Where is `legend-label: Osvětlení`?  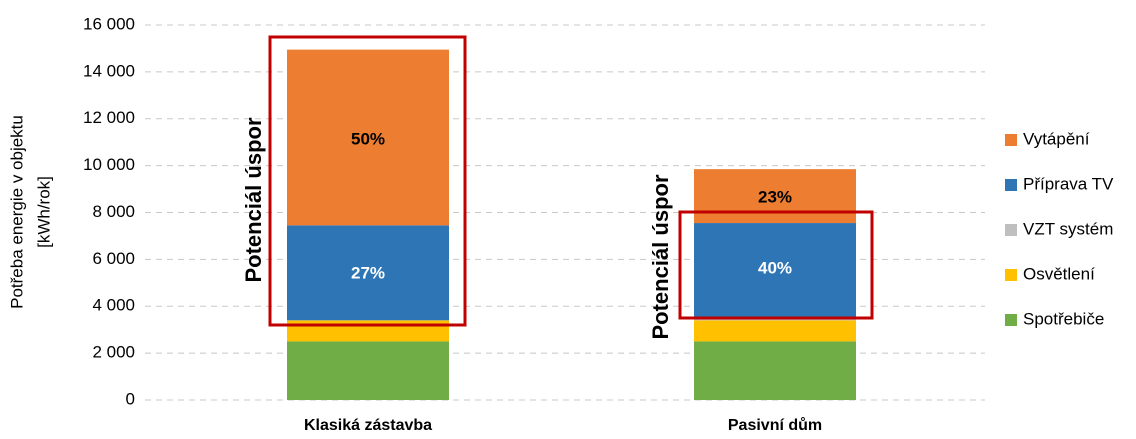 legend-label: Osvětlení is located at coordinates (1059, 273).